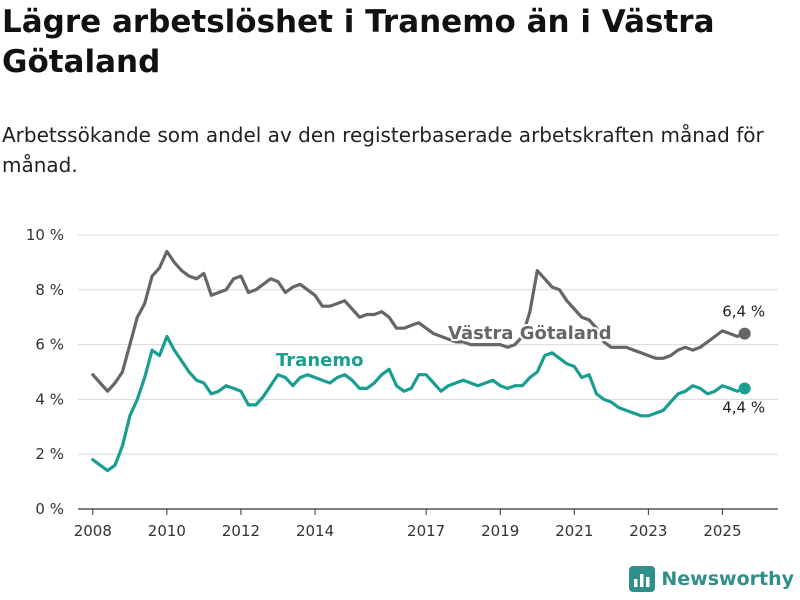 The height and width of the screenshot is (600, 800). I want to click on end-point-tranemo, so click(744, 388).